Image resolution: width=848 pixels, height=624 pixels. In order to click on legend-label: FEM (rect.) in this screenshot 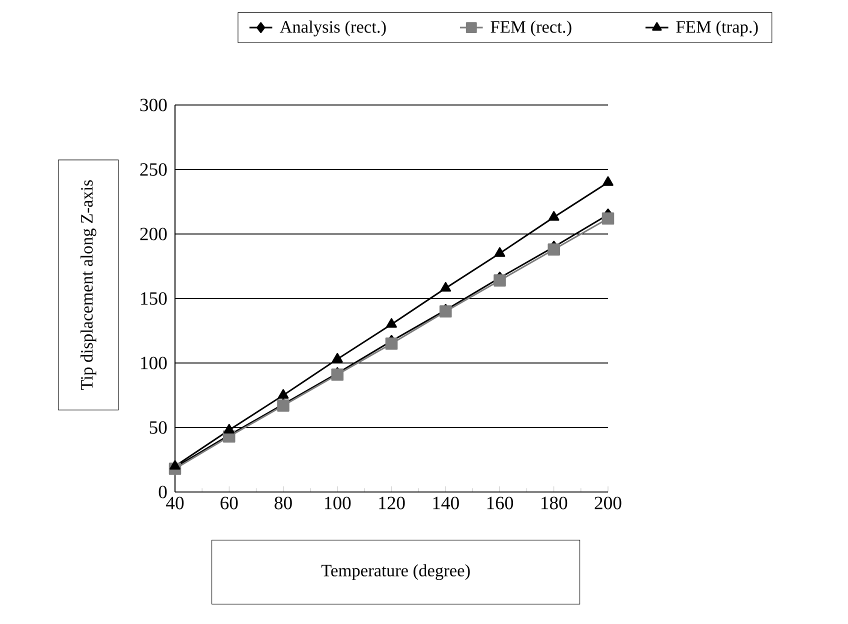, I will do `click(531, 28)`.